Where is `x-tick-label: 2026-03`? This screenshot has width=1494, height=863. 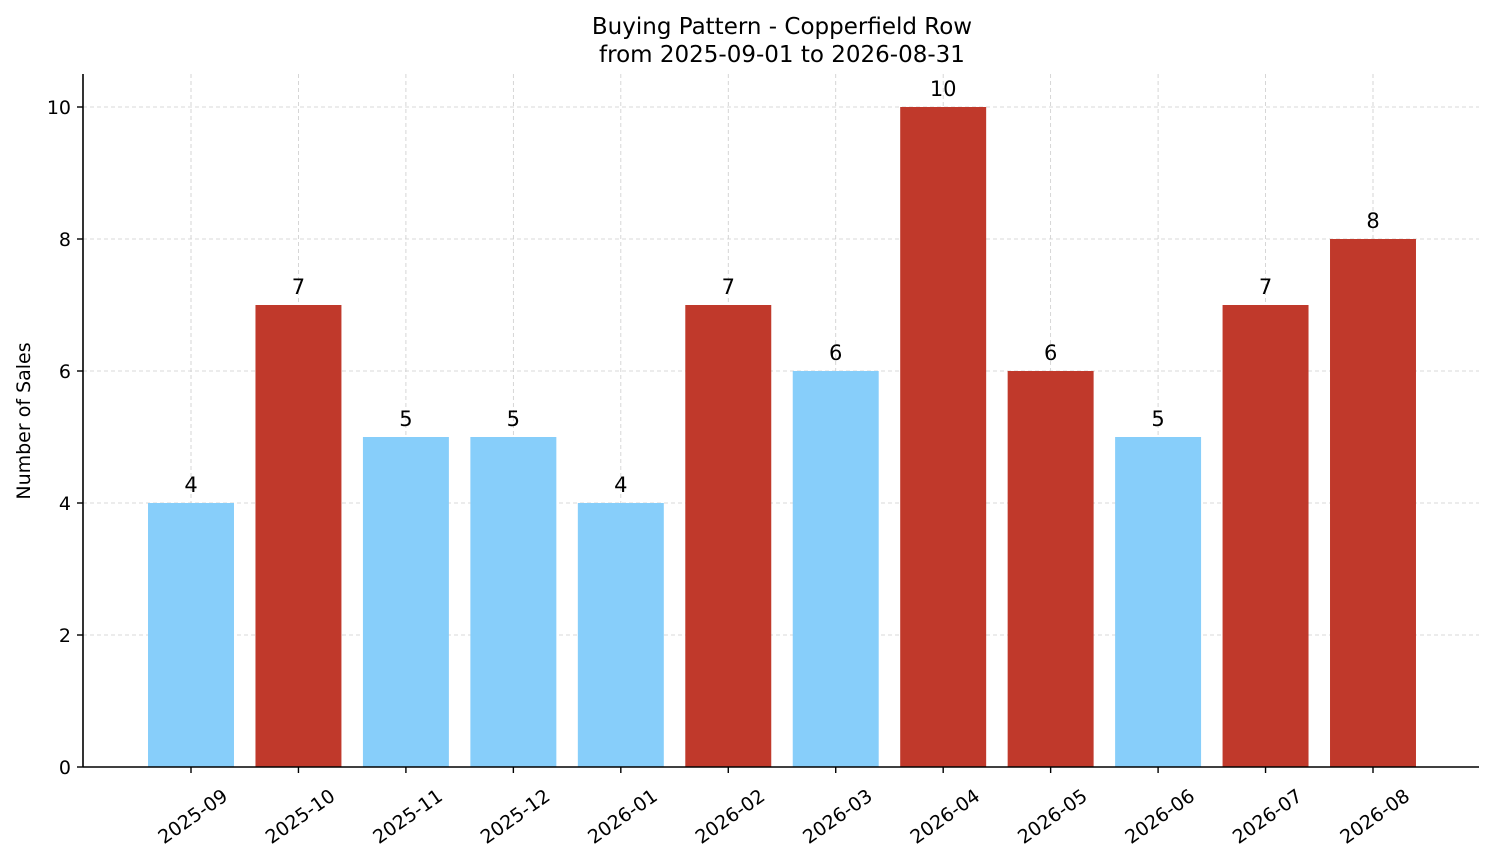 x-tick-label: 2026-03 is located at coordinates (838, 817).